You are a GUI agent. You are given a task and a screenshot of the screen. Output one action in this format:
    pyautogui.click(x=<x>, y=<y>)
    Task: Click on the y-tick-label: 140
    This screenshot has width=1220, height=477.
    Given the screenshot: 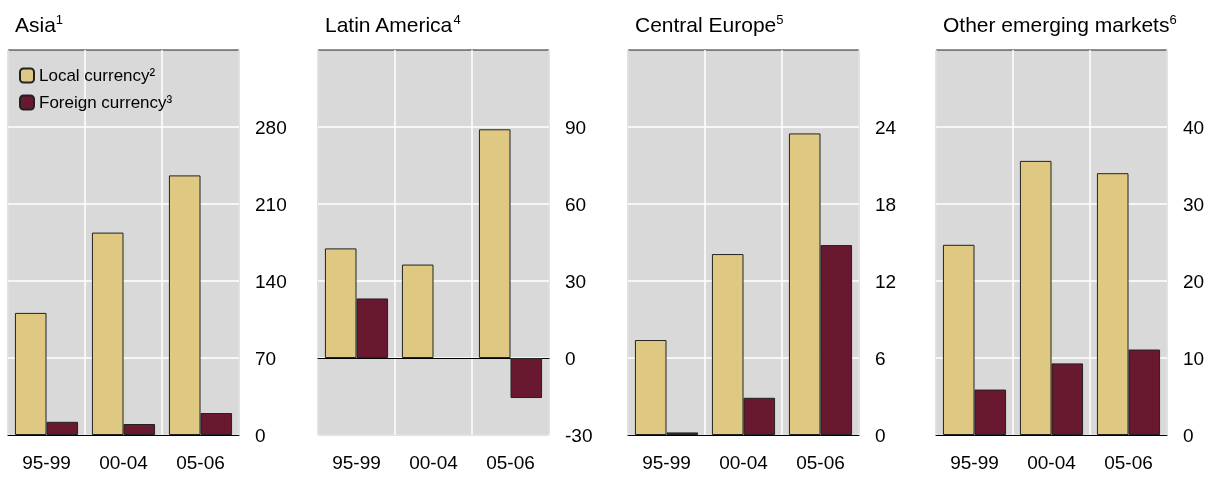 What is the action you would take?
    pyautogui.click(x=271, y=281)
    